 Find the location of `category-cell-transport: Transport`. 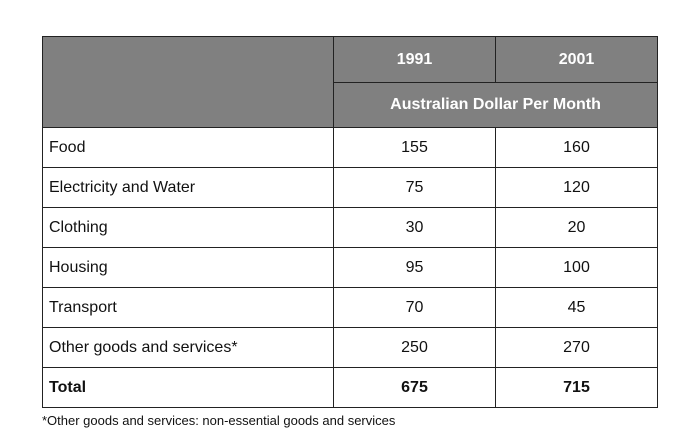

category-cell-transport: Transport is located at coordinates (188, 307).